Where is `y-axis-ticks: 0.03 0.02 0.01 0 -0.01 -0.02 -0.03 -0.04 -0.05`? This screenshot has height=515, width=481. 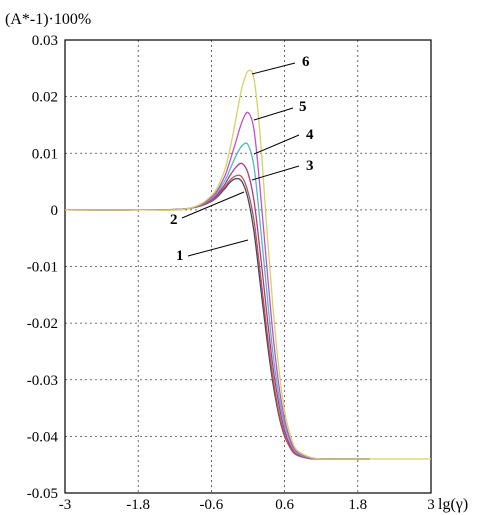 y-axis-ticks: 0.03 0.02 0.01 0 -0.01 -0.02 -0.03 -0.04 -0.05 is located at coordinates (43, 267).